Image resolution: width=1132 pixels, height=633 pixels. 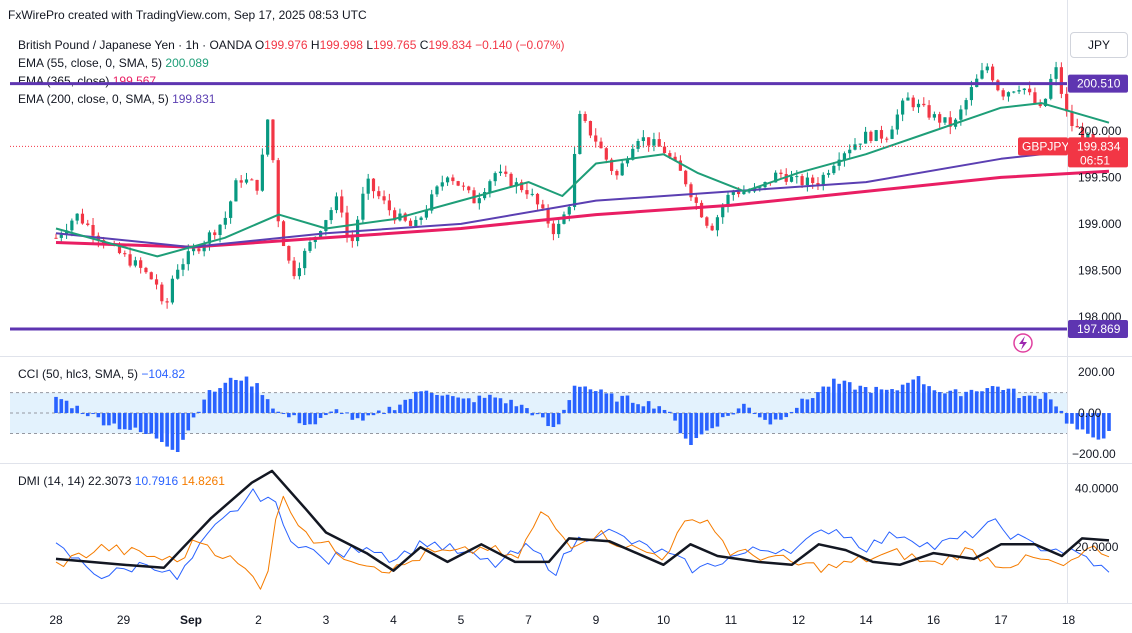 I want to click on price-tick: 198.500, so click(x=1100, y=270).